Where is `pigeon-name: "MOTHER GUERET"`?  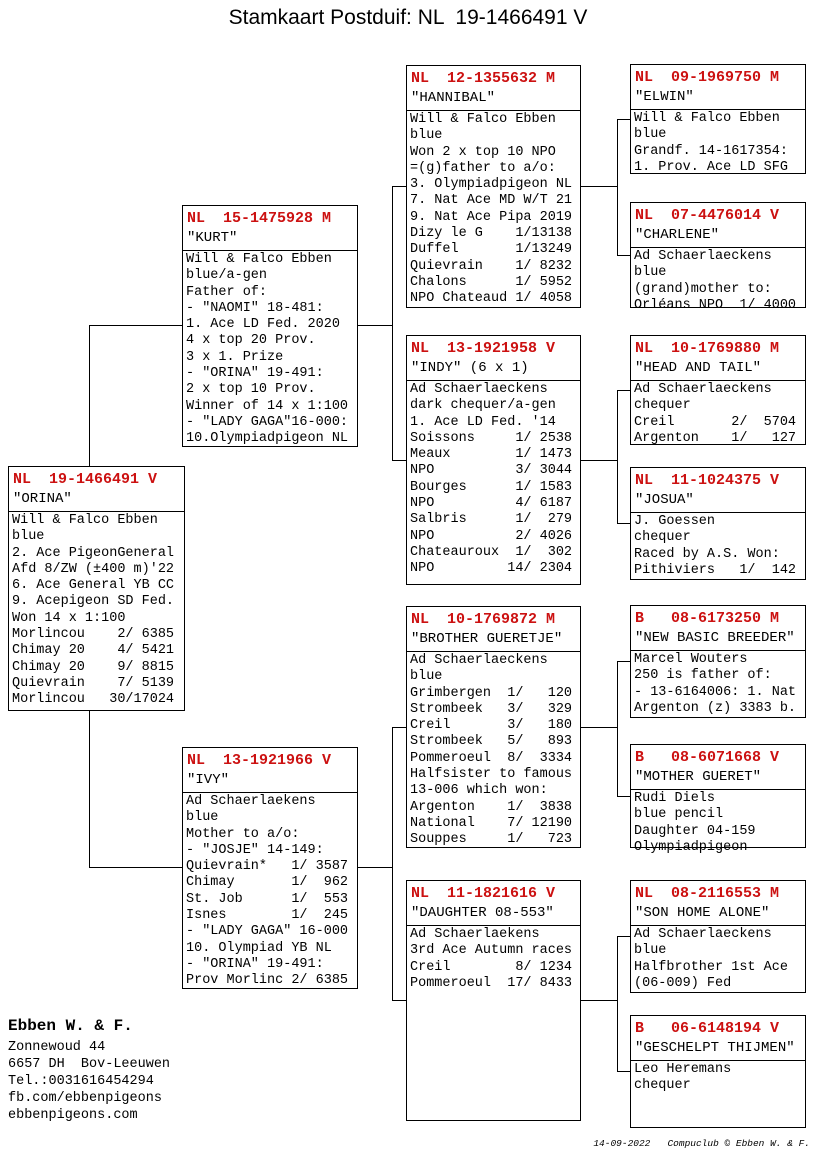
pigeon-name: "MOTHER GUERET" is located at coordinates (718, 779).